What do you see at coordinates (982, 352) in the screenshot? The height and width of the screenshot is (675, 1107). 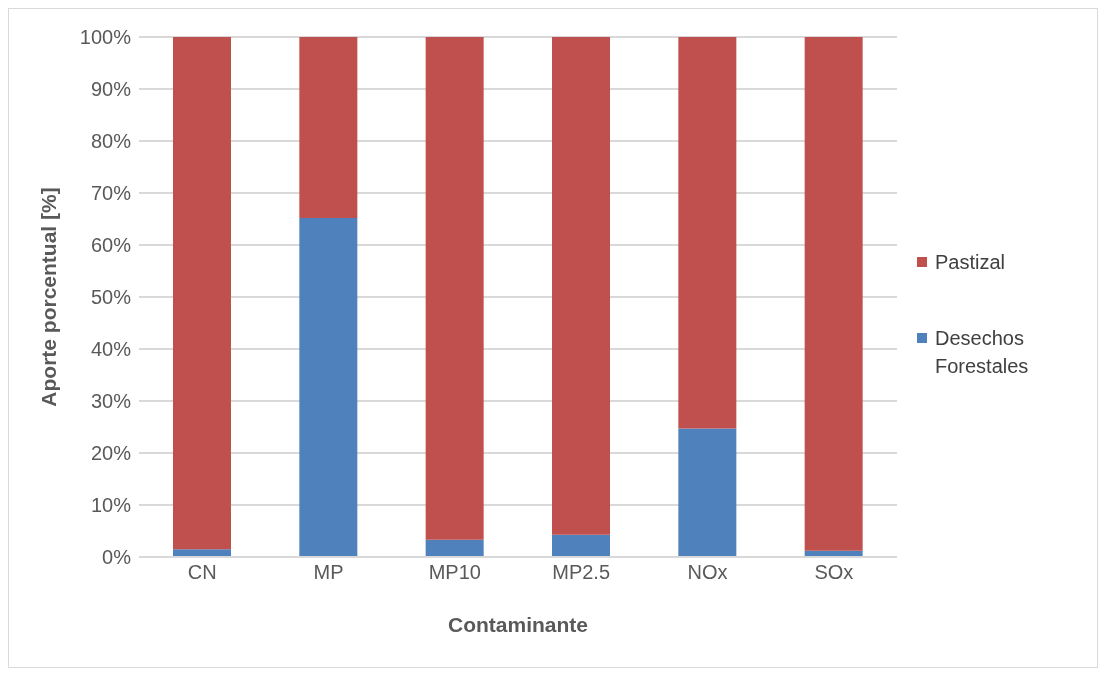 I see `legend-label: Desechos Forestales` at bounding box center [982, 352].